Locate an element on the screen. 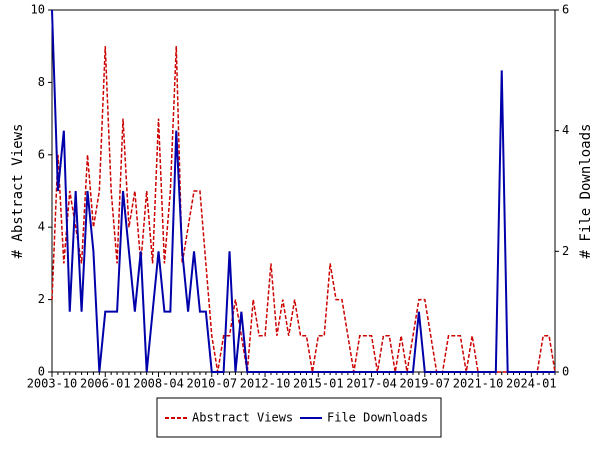 This screenshot has height=450, width=600. y2-tick-label: 6 is located at coordinates (565, 10).